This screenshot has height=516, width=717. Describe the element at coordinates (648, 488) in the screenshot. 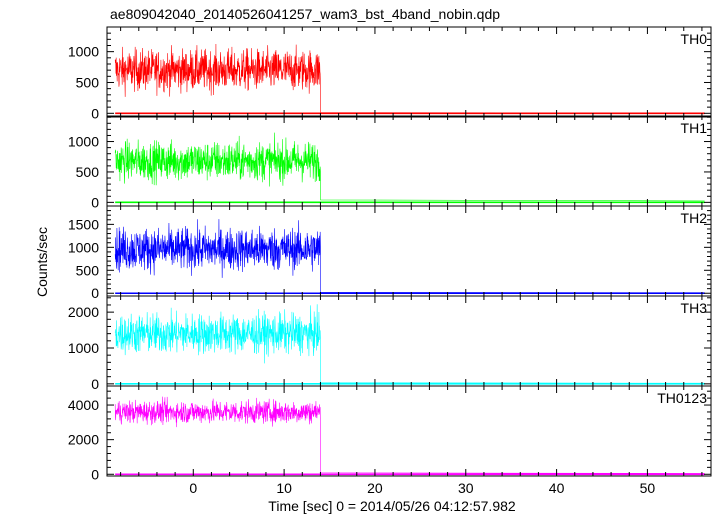

I see `x-tick-label: 50` at that location.